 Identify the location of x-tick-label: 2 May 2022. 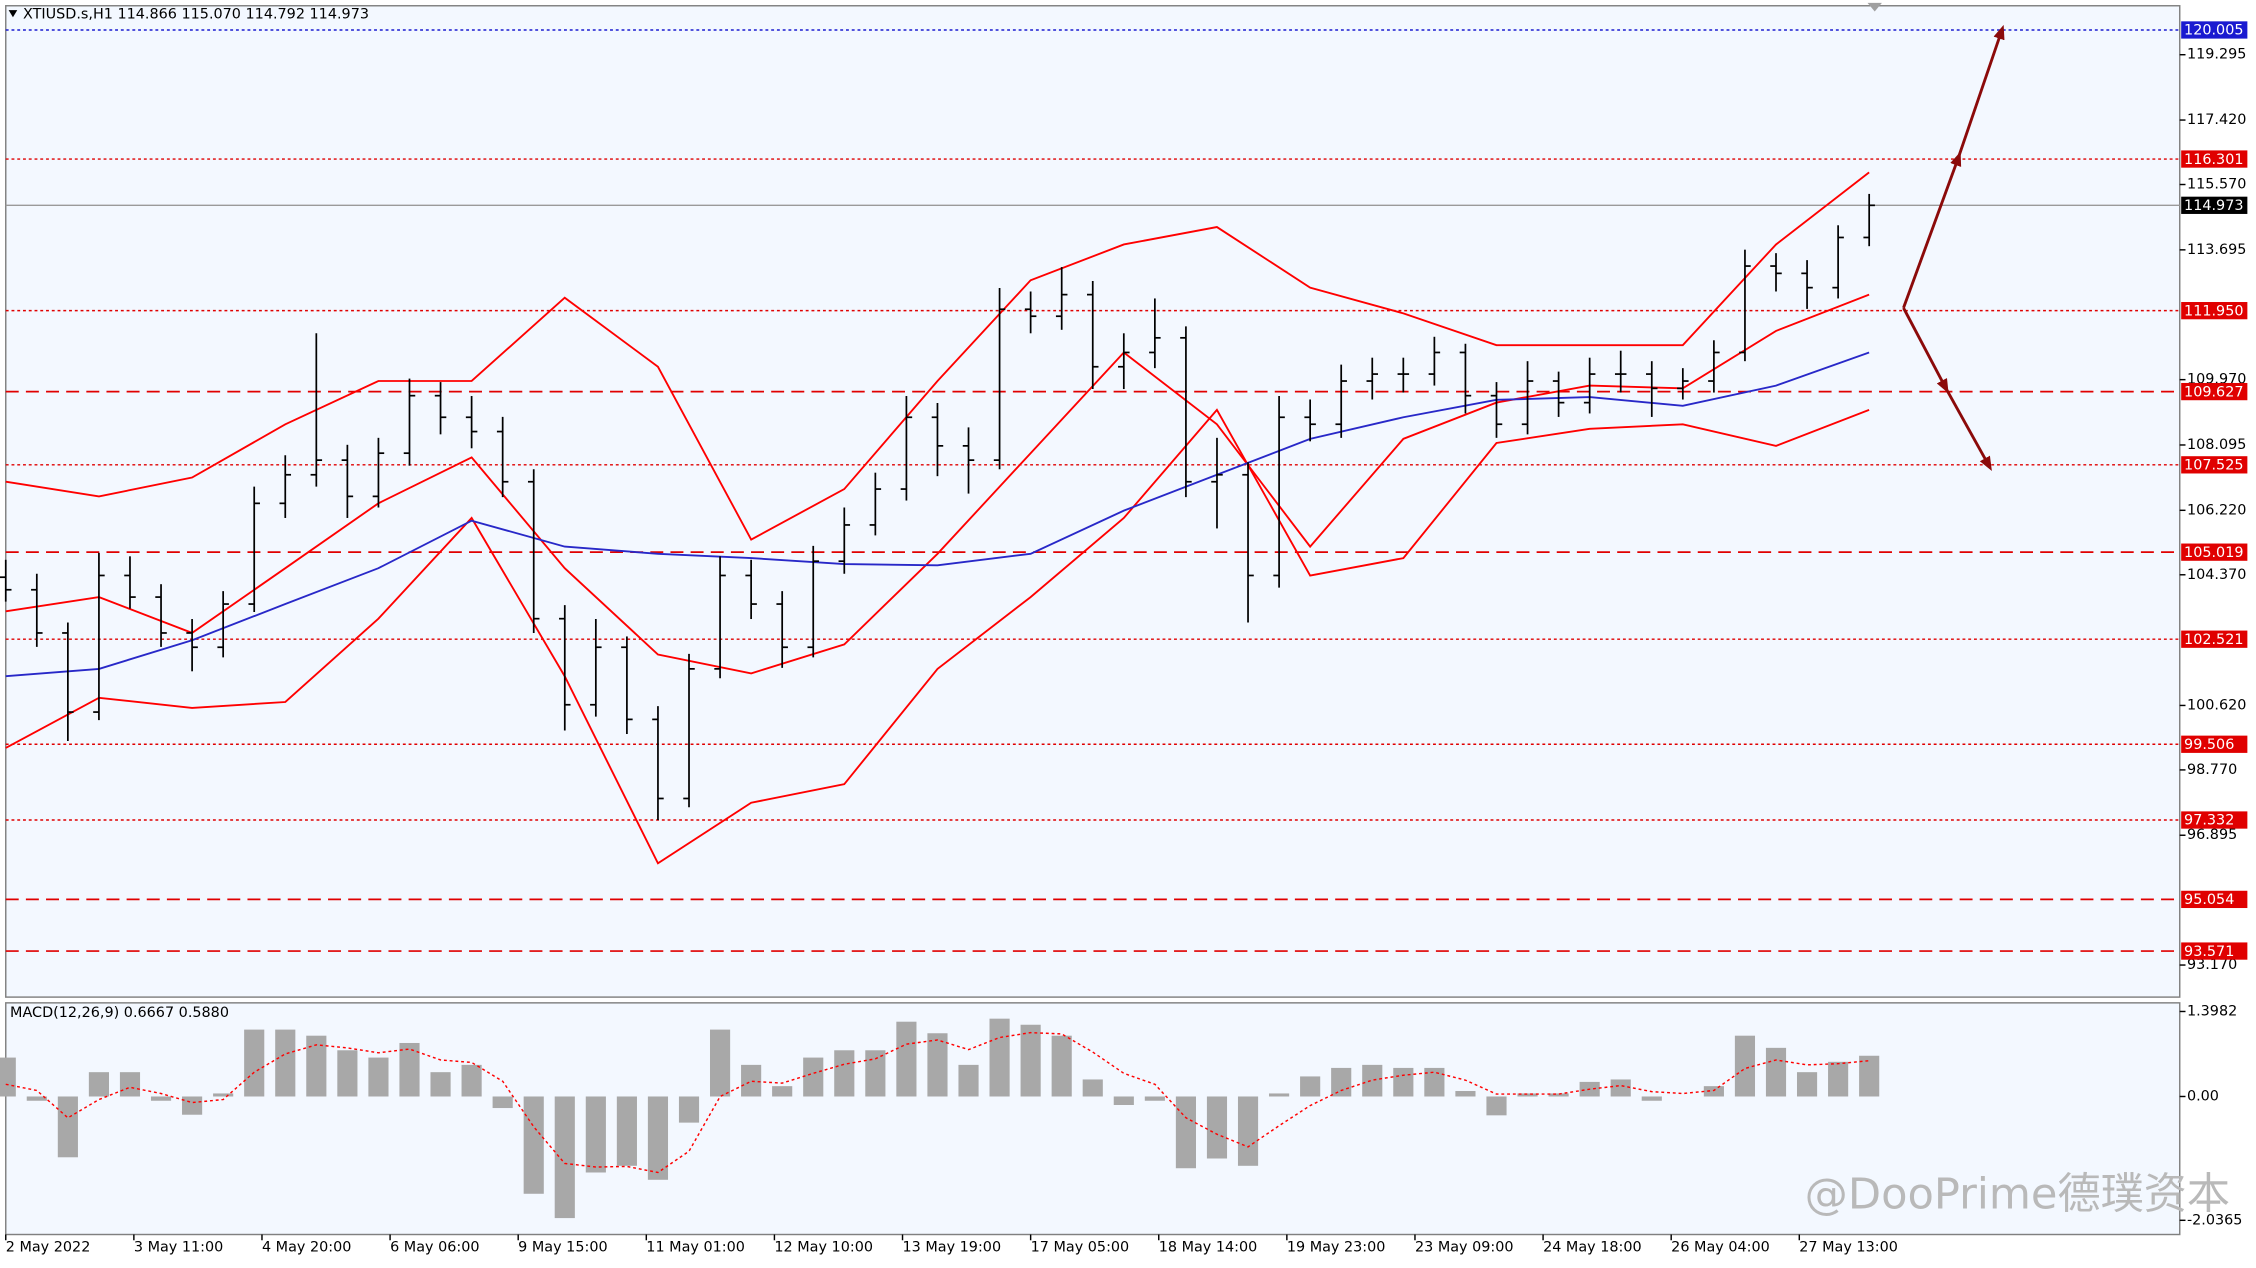
(48, 1247).